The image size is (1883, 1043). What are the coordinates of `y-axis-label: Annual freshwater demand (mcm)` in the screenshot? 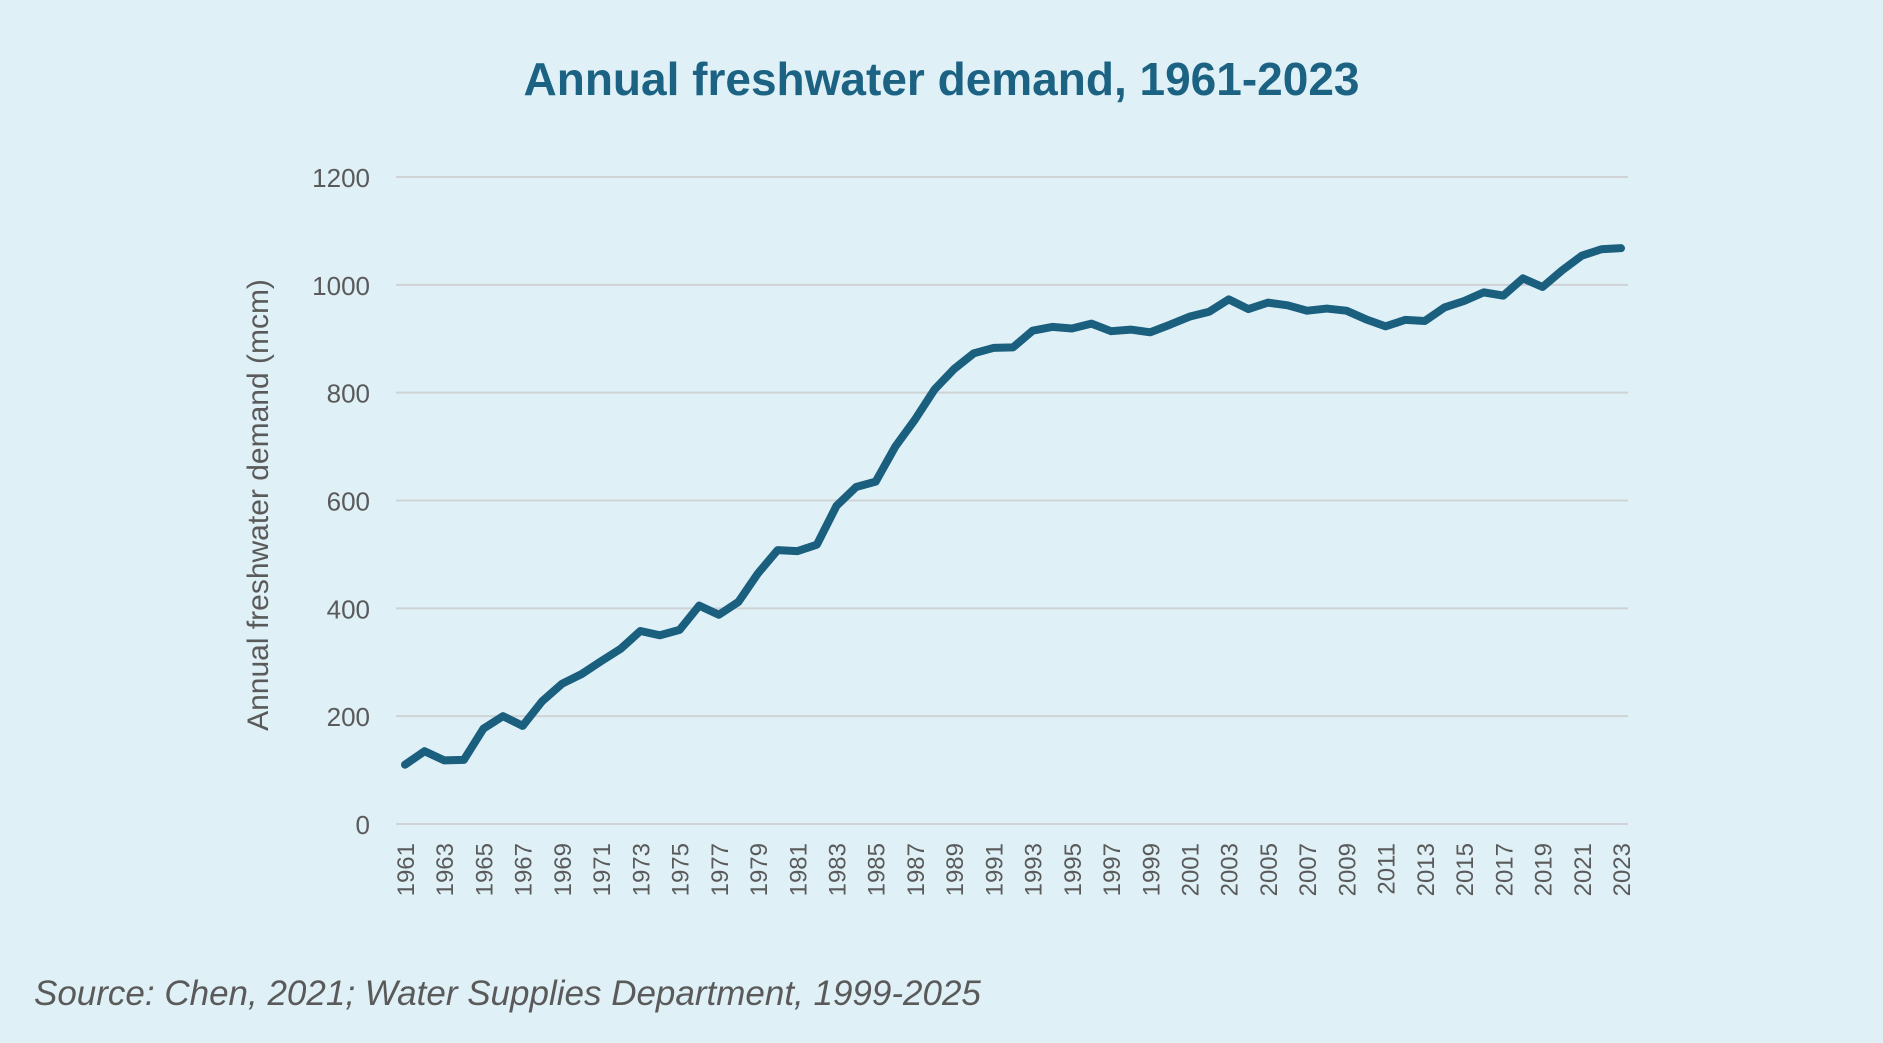 It's located at (258, 505).